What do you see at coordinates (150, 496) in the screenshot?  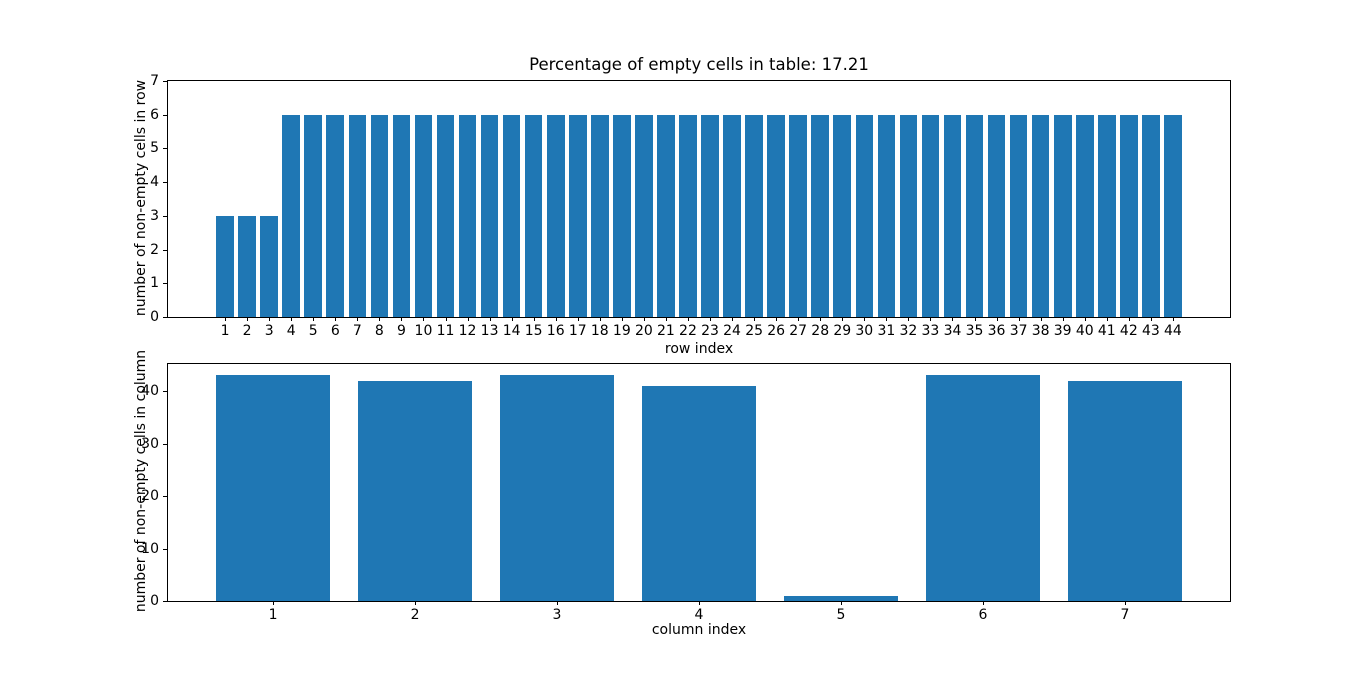 I see `y-tick-label: 20` at bounding box center [150, 496].